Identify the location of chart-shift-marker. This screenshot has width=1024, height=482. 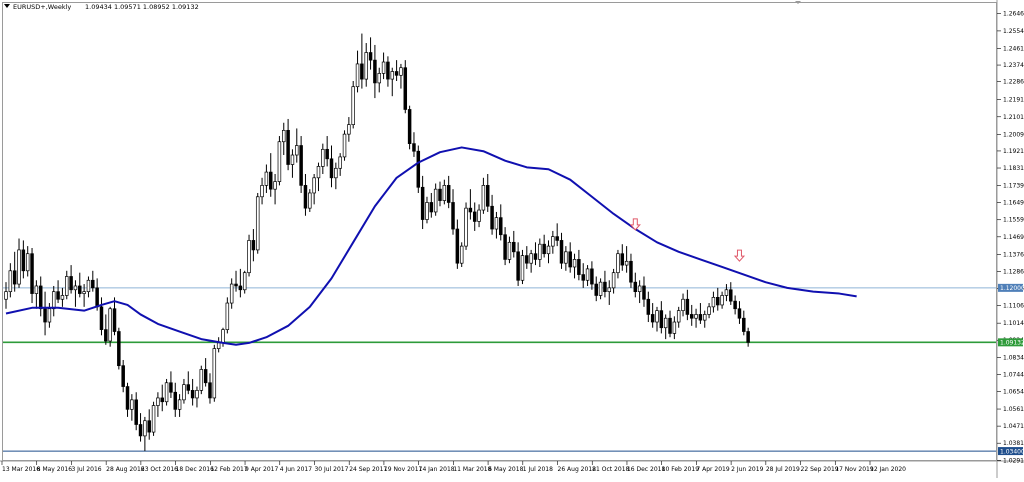
(798, 2).